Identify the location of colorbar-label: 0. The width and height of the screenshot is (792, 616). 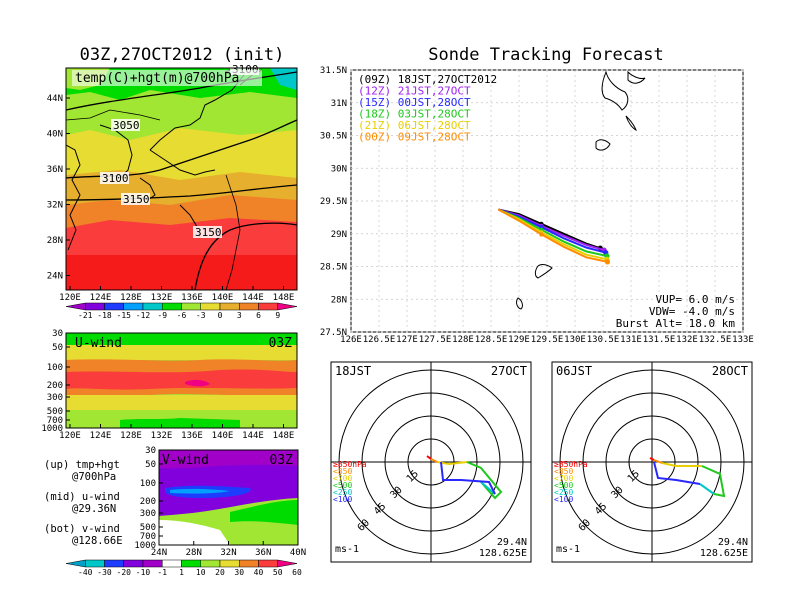
(220, 315).